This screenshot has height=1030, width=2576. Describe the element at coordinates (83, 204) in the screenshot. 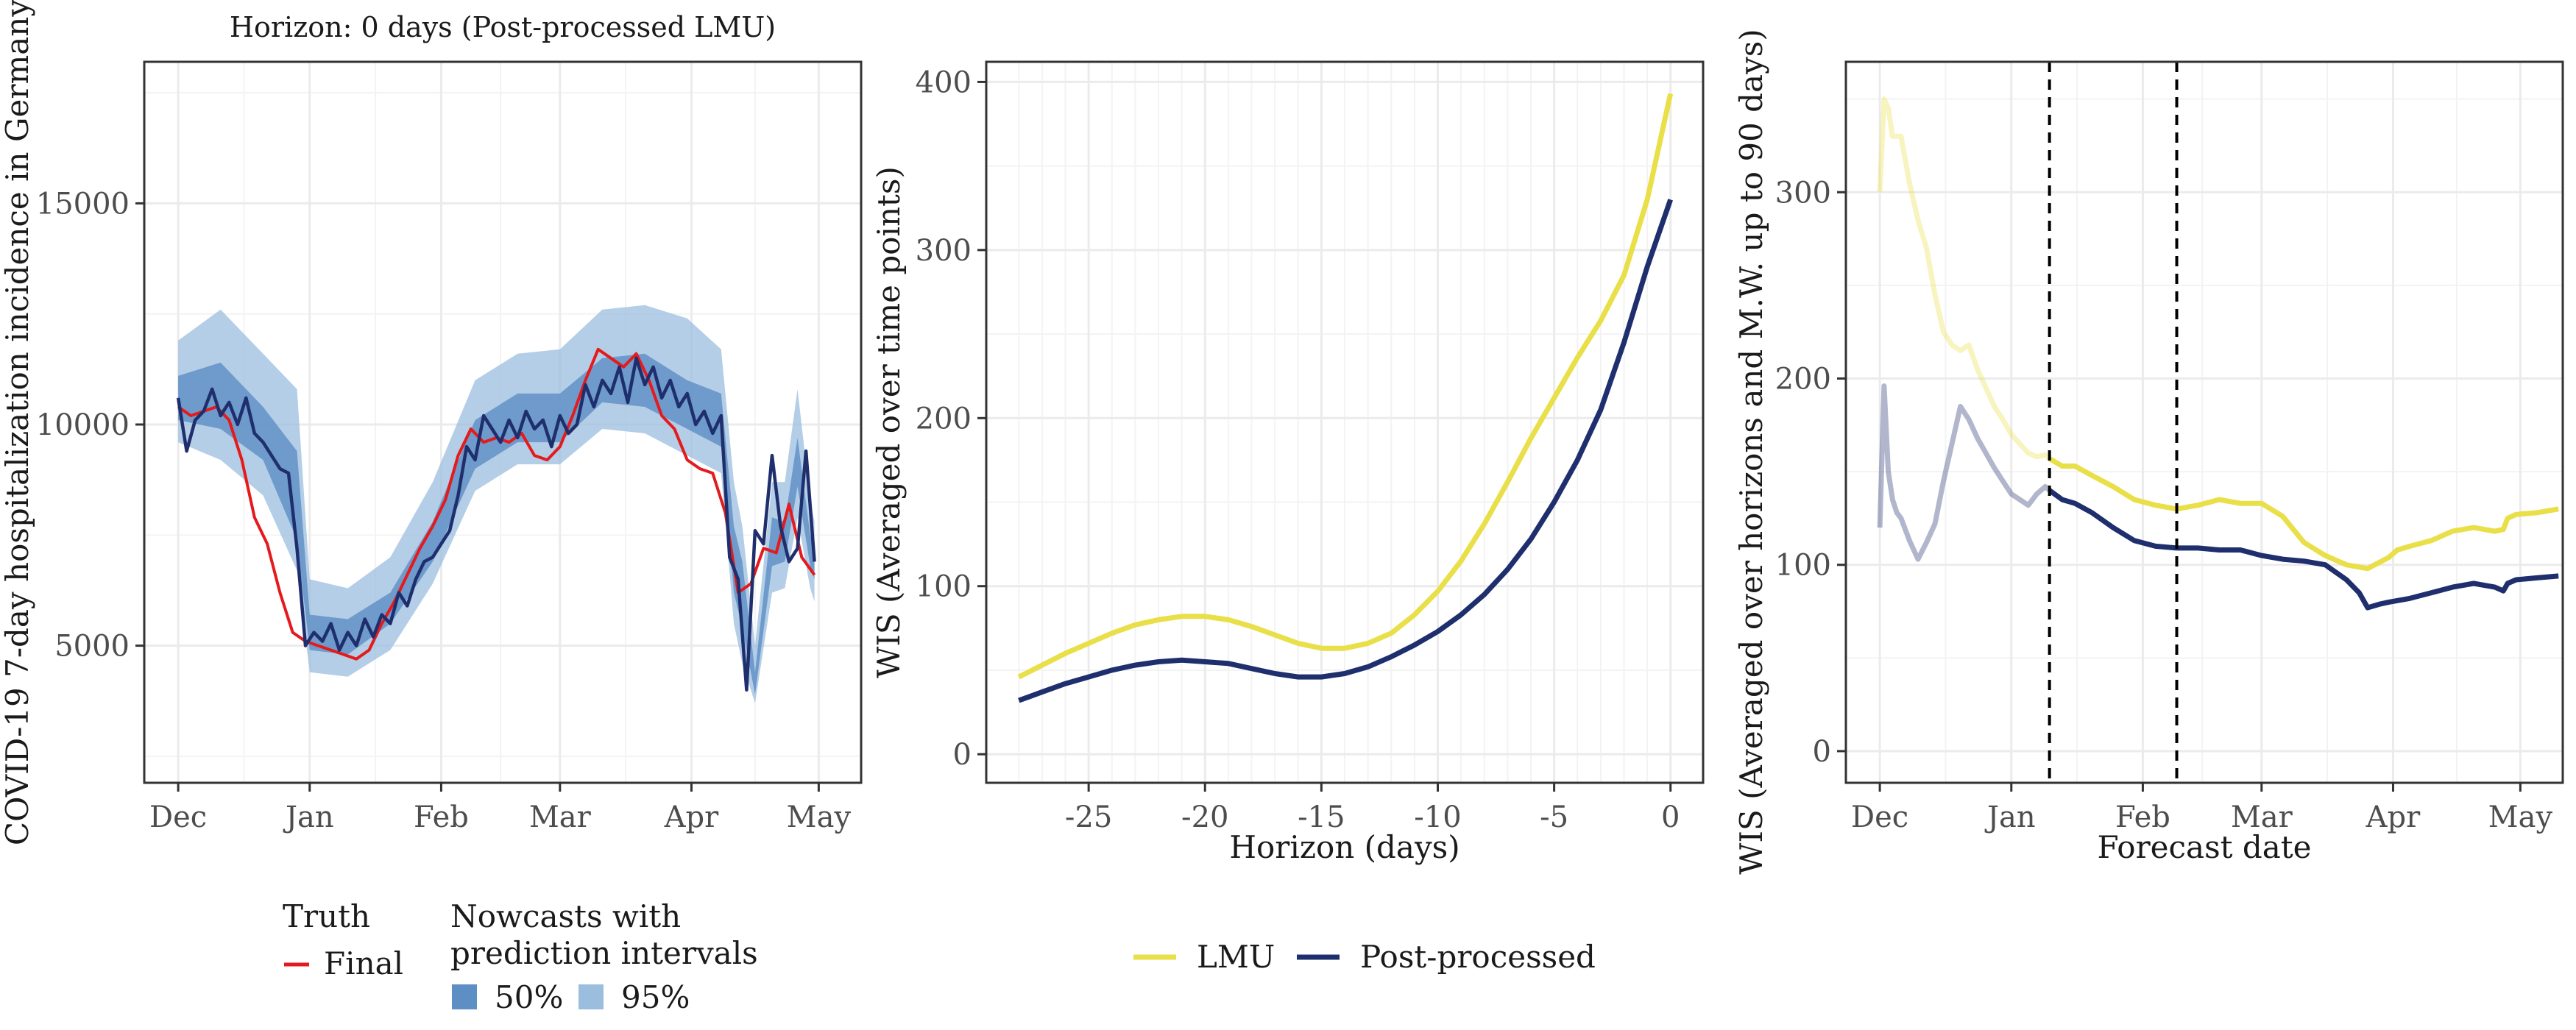

I see `y-tick-label: 15000` at that location.